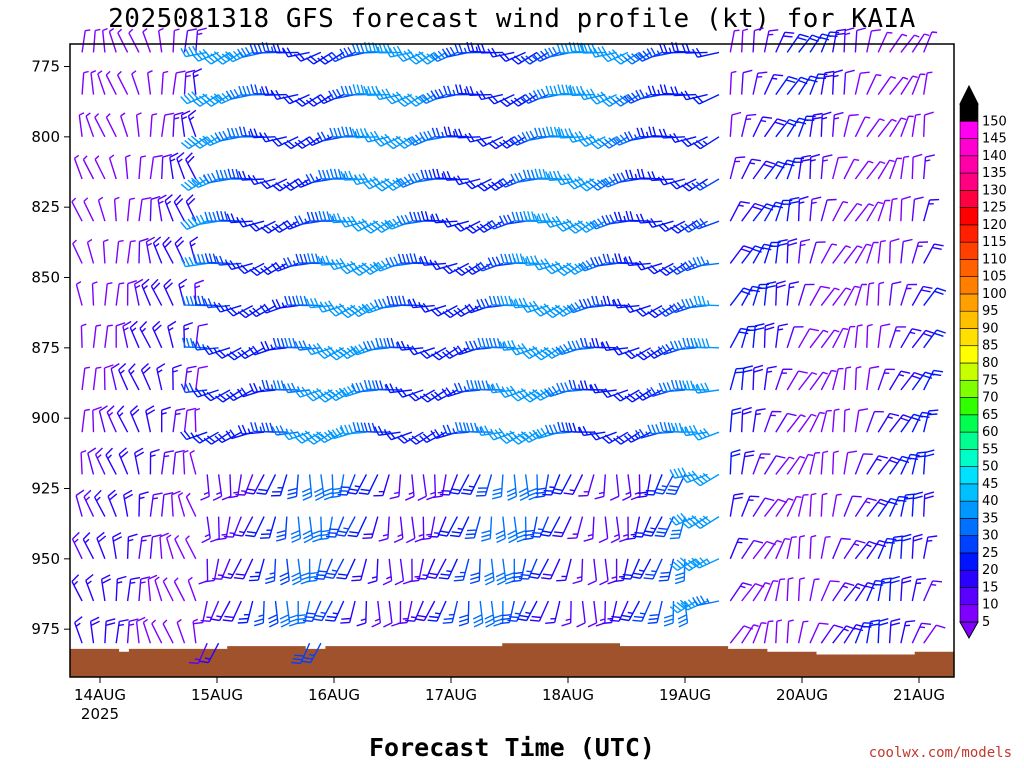 This screenshot has height=768, width=1024. I want to click on colorbar-label: 90, so click(990, 328).